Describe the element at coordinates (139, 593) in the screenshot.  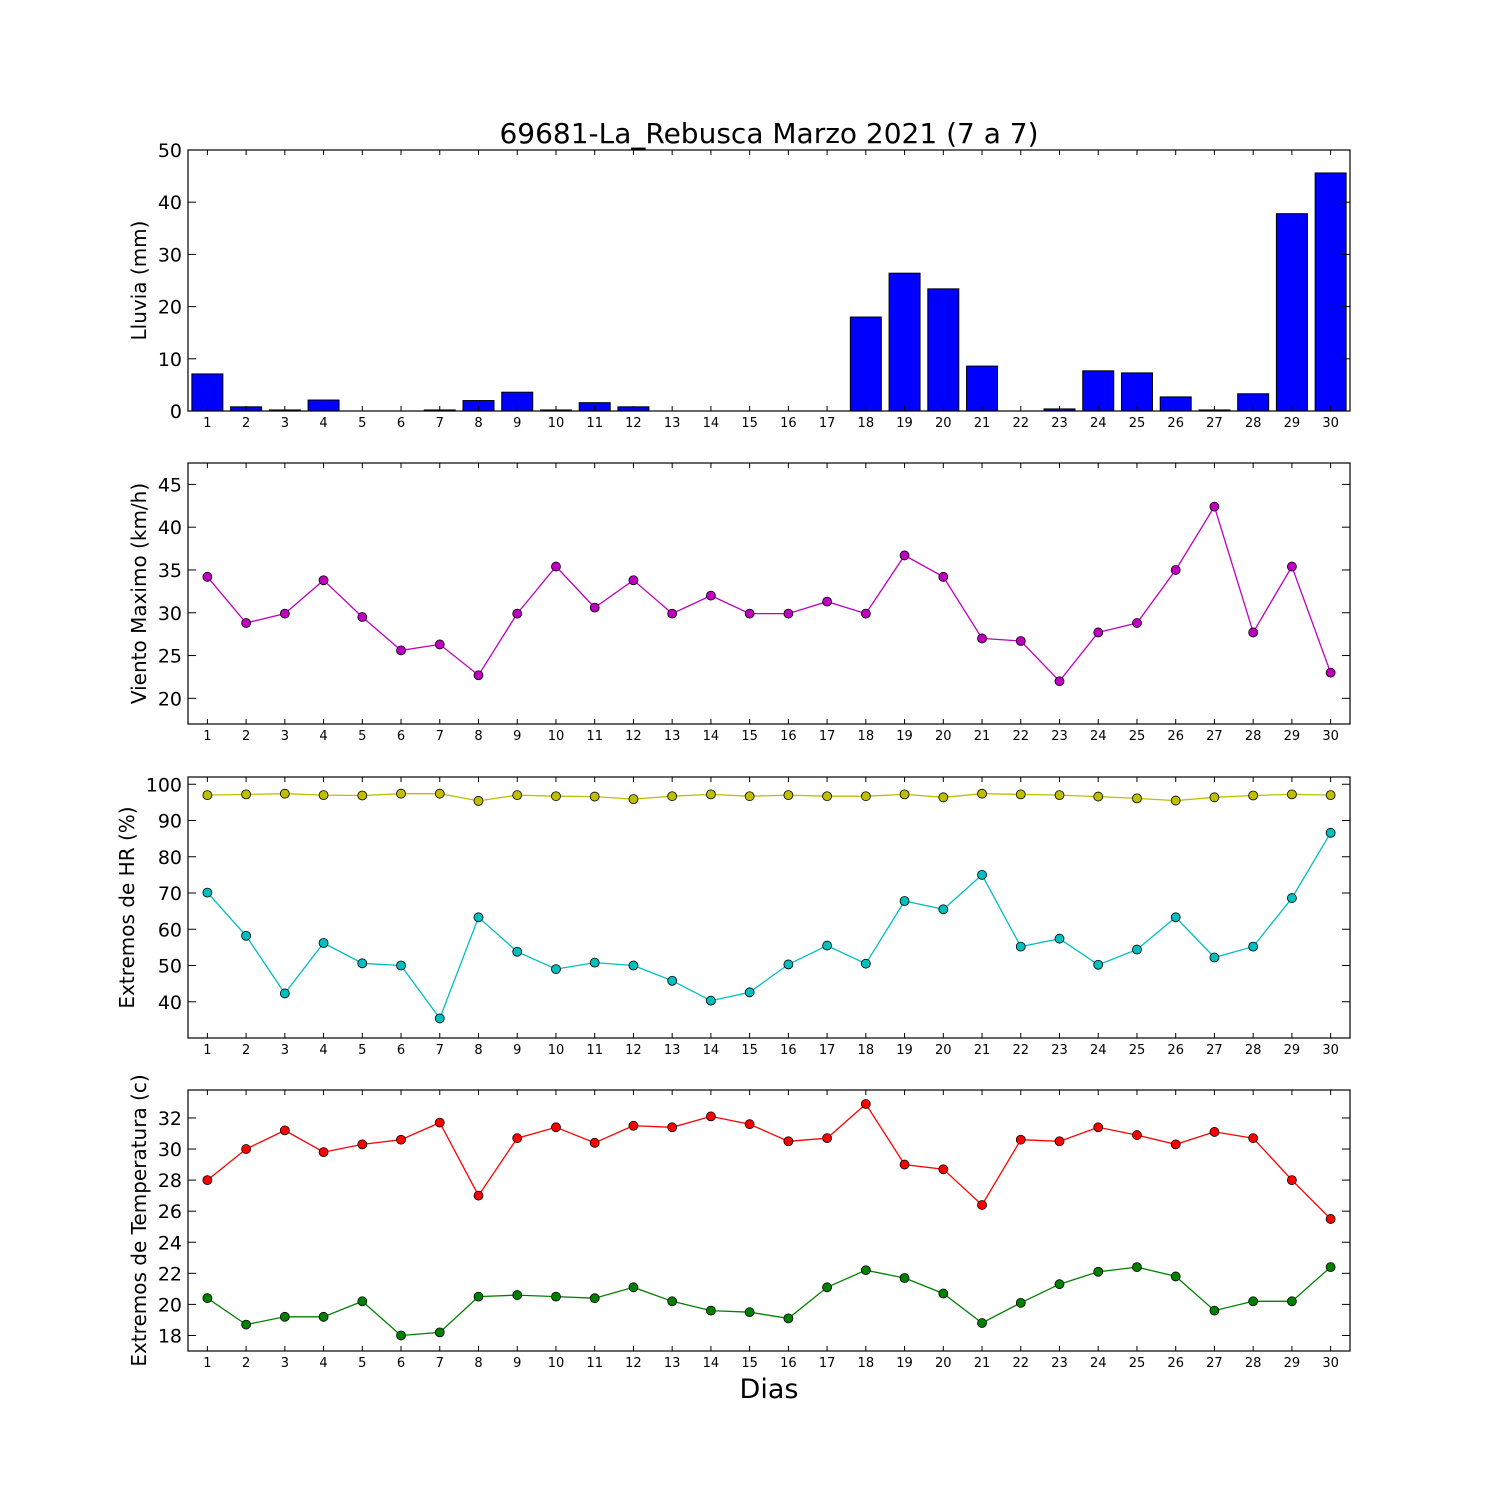
I see `y-axis-label-viento: Viento Maximo (km/h)` at that location.